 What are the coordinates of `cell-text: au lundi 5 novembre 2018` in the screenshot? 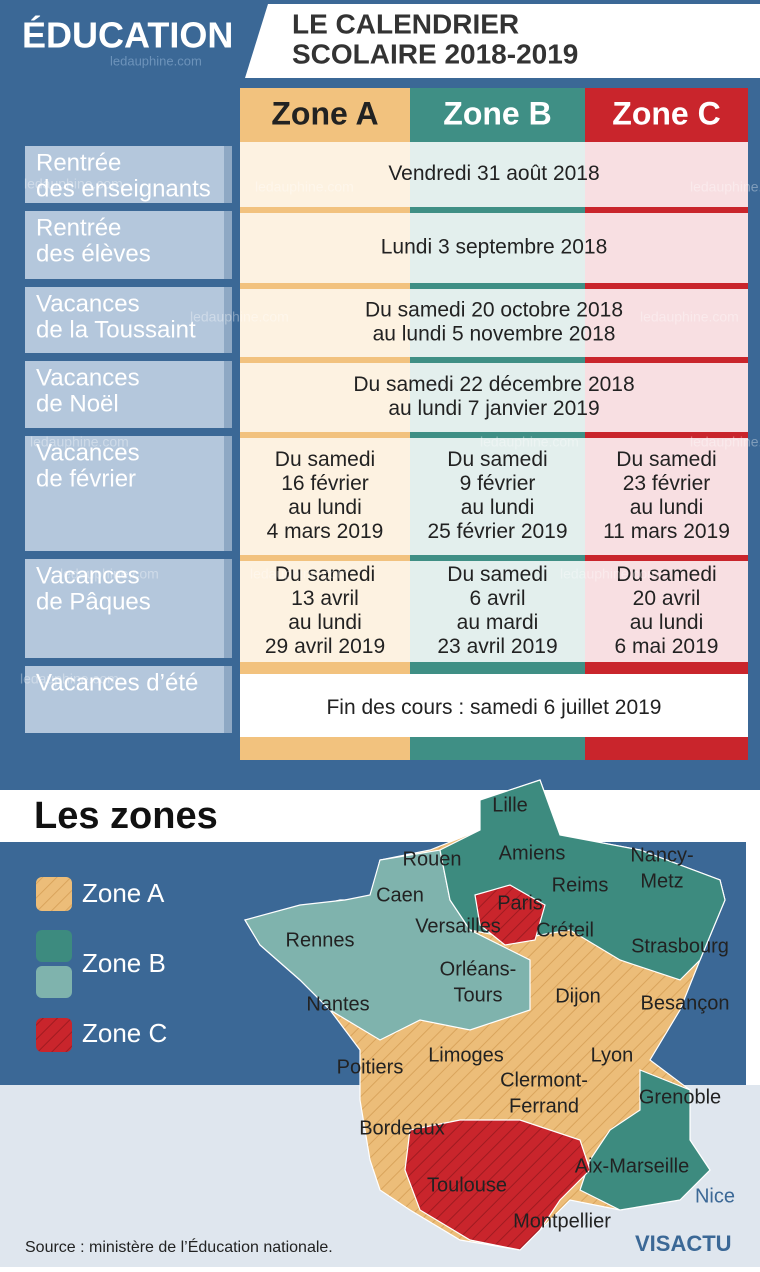 It's located at (494, 334).